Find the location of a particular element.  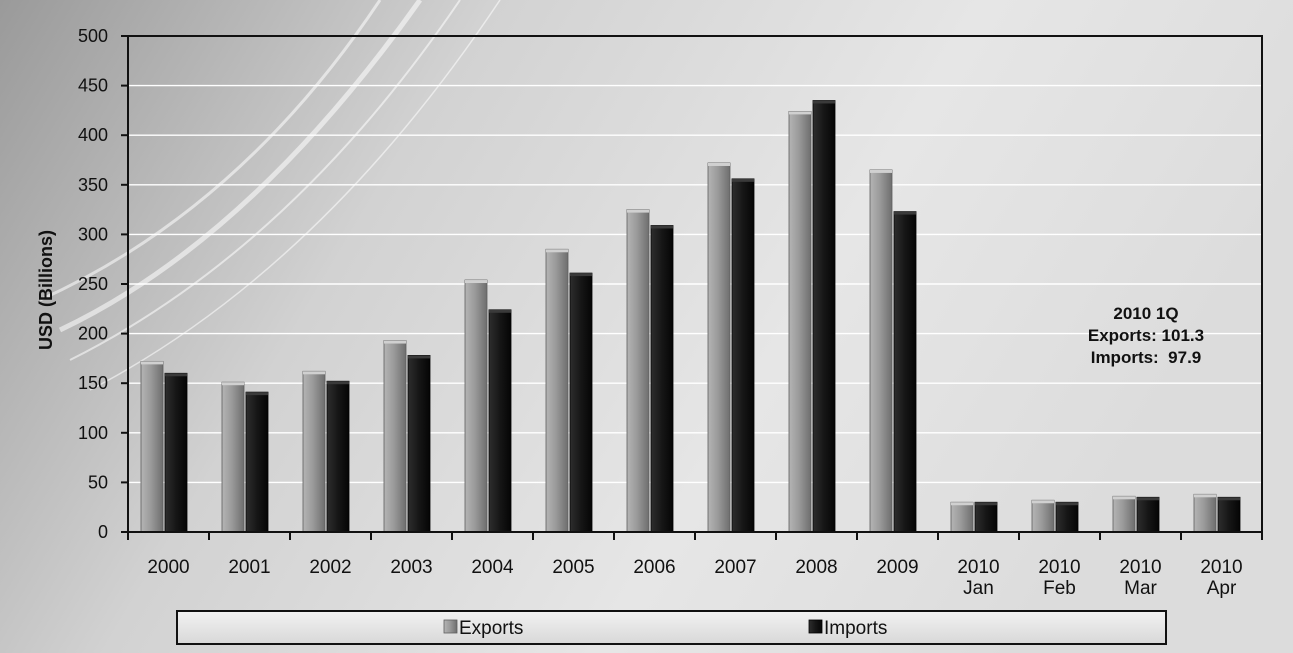

x-tick-label: 2004 is located at coordinates (492, 567).